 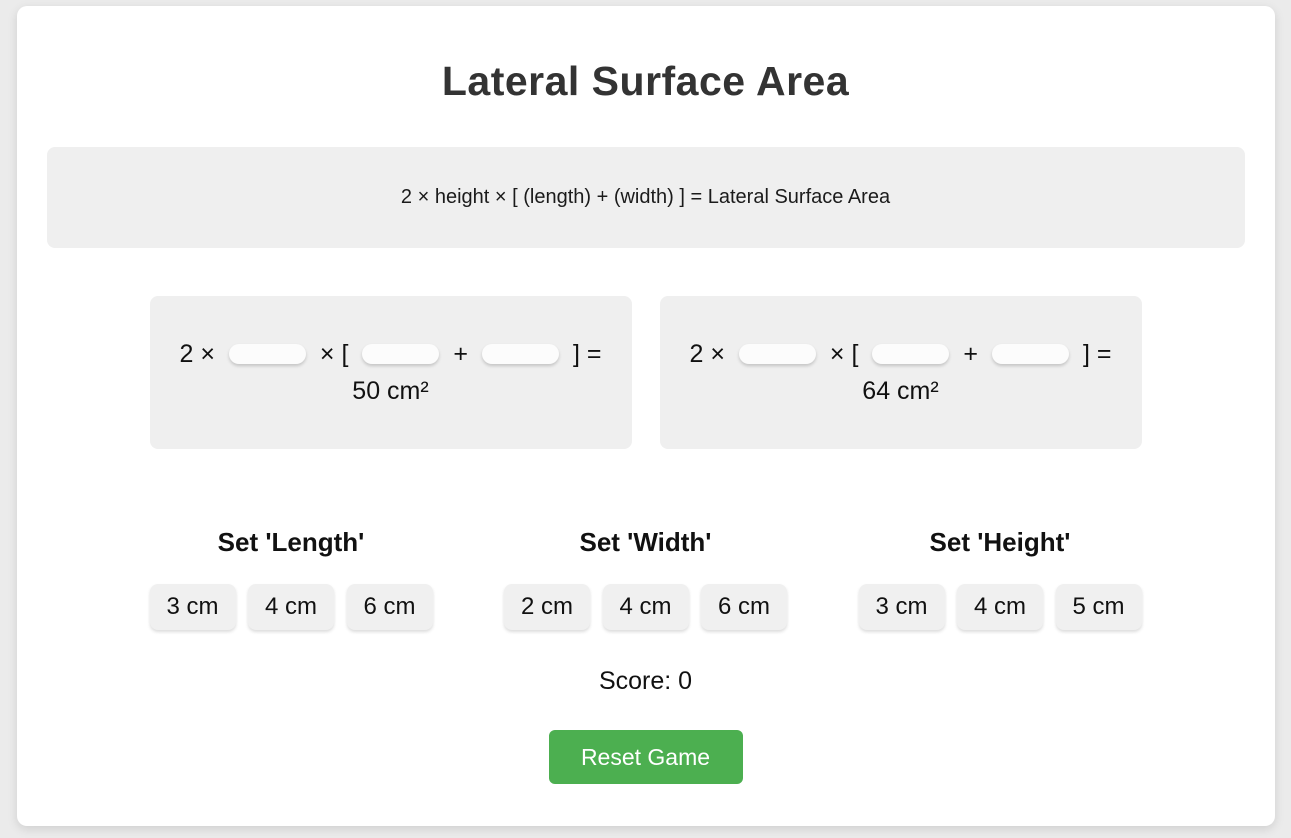 I want to click on problem-card-1: 2 × × [ + ] = 50 cm², so click(x=390, y=372).